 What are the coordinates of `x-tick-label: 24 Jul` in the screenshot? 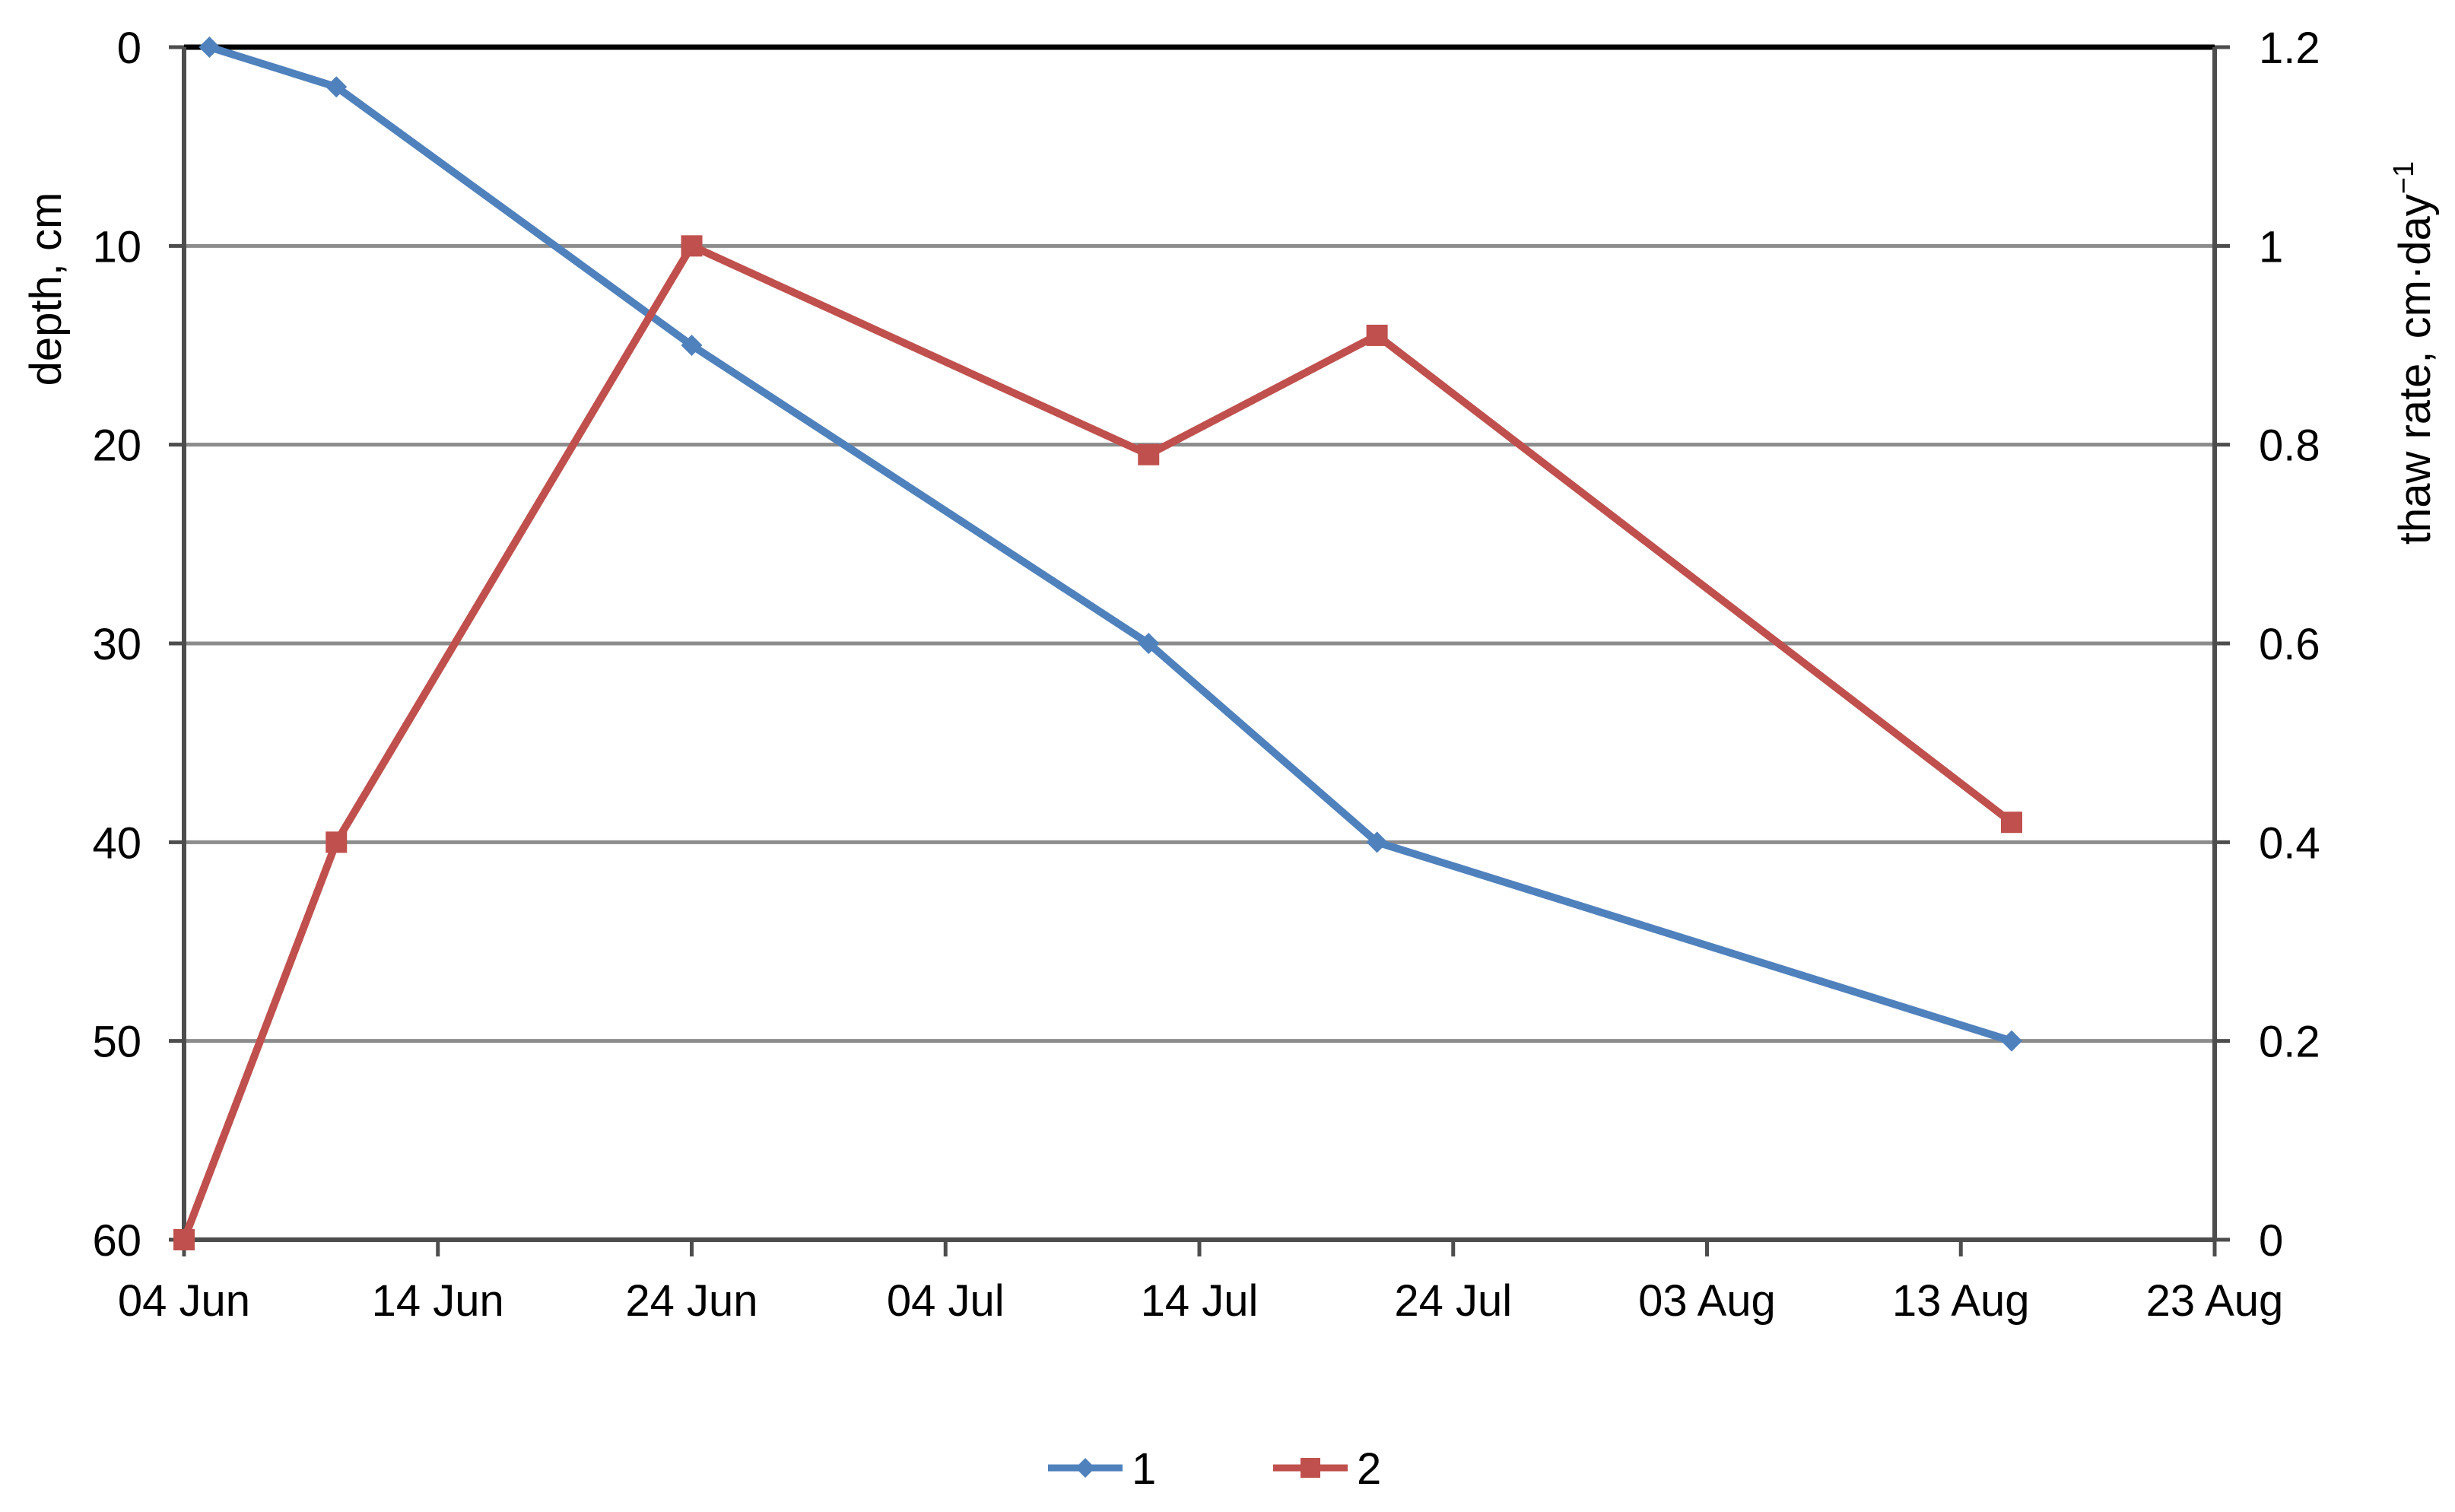 It's located at (1453, 1301).